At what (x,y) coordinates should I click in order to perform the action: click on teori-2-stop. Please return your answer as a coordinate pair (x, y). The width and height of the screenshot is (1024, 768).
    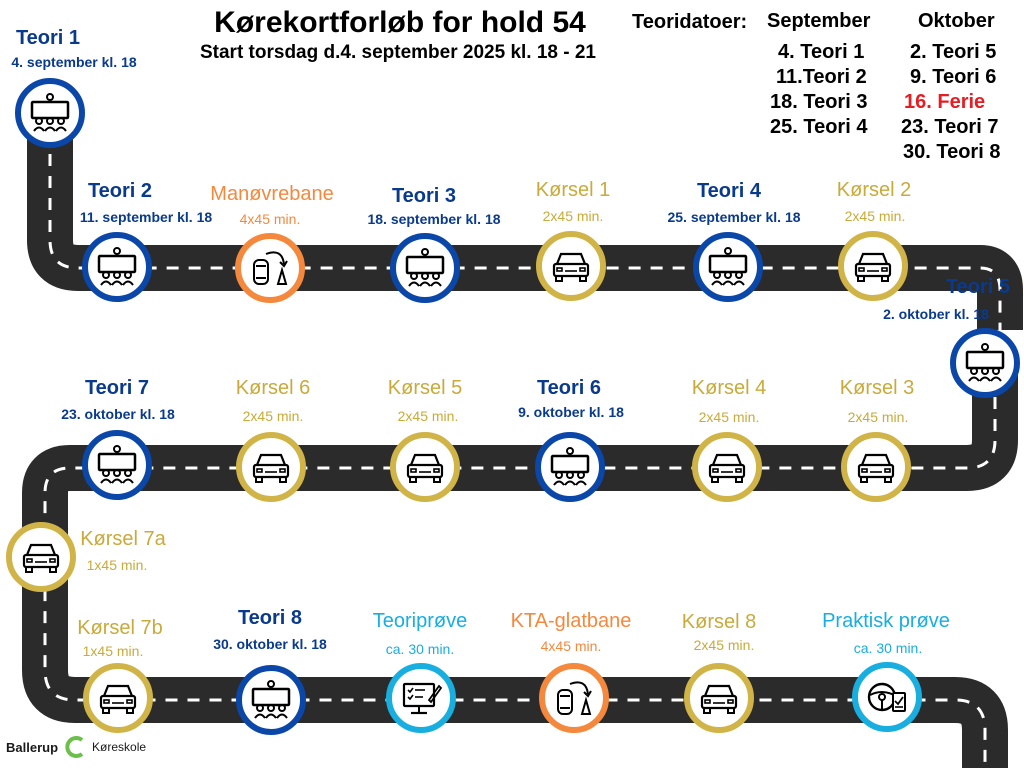
    Looking at the image, I should click on (117, 267).